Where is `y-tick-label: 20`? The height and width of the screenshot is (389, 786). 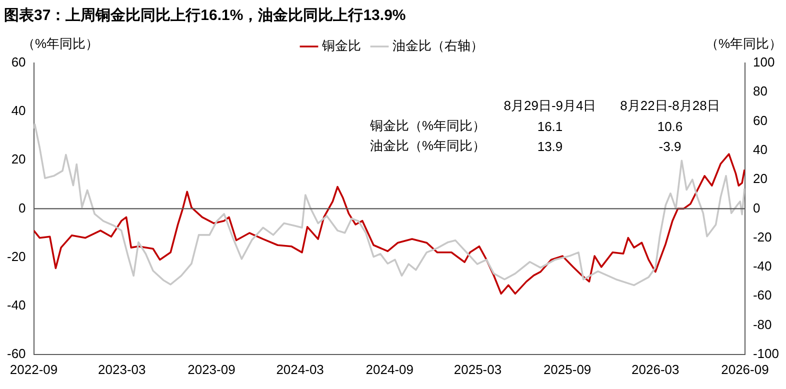
y-tick-label: 20 is located at coordinates (18, 159).